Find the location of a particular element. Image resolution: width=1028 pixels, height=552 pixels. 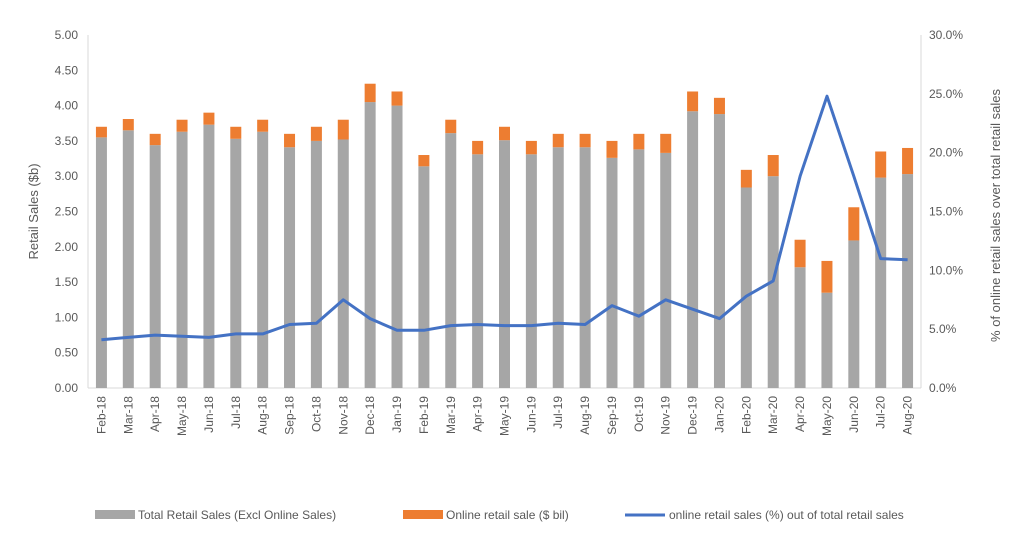

y2-tick-label: 15.0% is located at coordinates (946, 212).